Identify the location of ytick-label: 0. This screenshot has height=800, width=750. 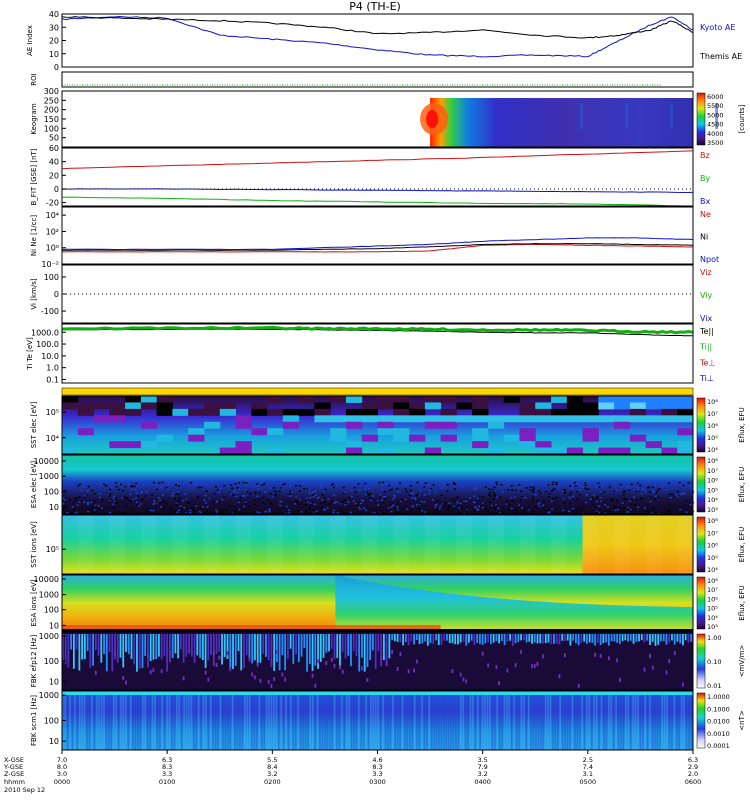
(56, 67).